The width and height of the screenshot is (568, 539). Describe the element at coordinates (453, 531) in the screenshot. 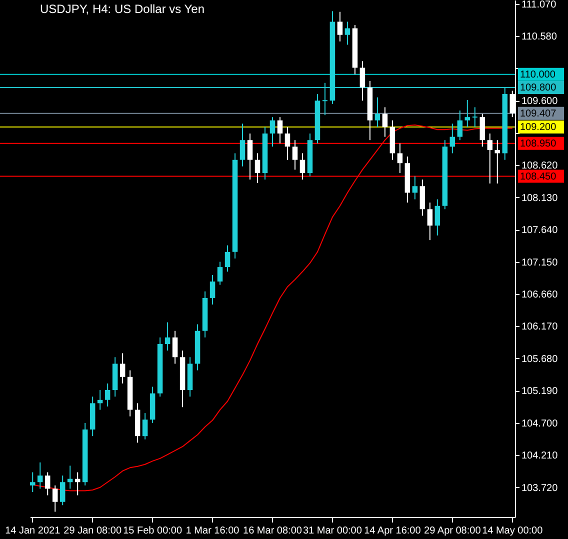

I see `x-tick-label: 29 Apr 08:00` at that location.